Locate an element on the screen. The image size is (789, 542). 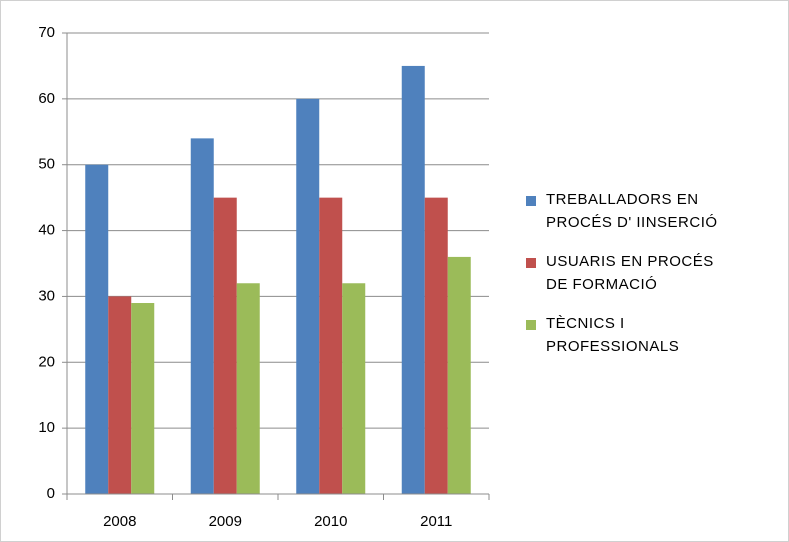
legend-entry: TÈCNICS I PROFESSIONALS is located at coordinates (626, 335).